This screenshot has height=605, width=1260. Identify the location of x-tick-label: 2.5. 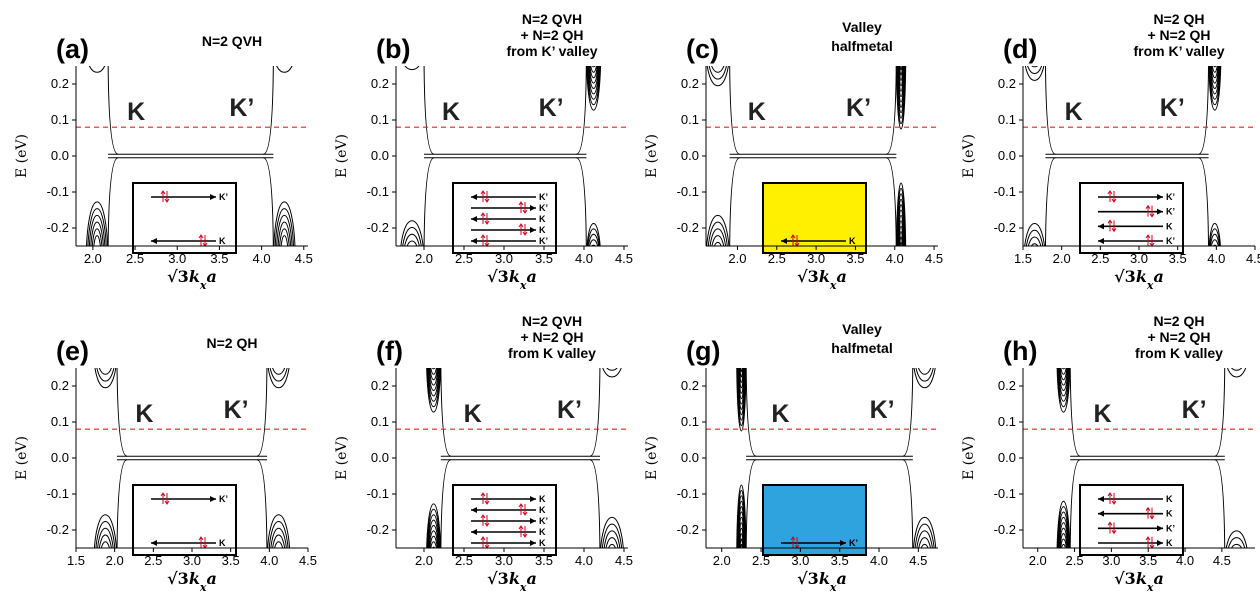
(777, 258).